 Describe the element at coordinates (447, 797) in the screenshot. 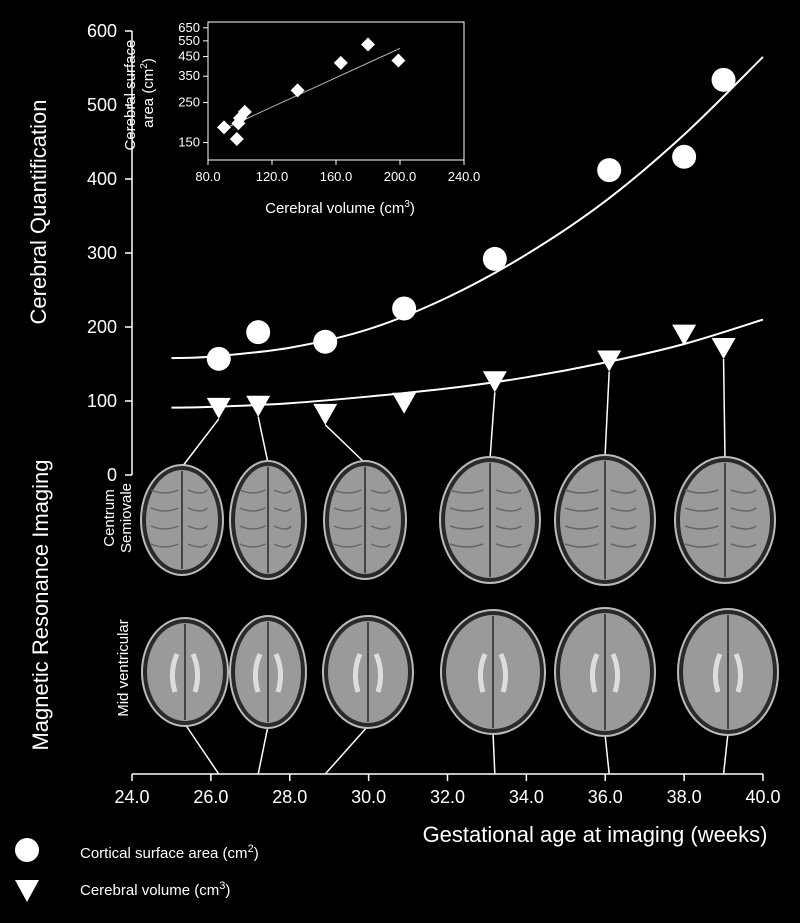

I see `x-tick-label: 32.0` at that location.